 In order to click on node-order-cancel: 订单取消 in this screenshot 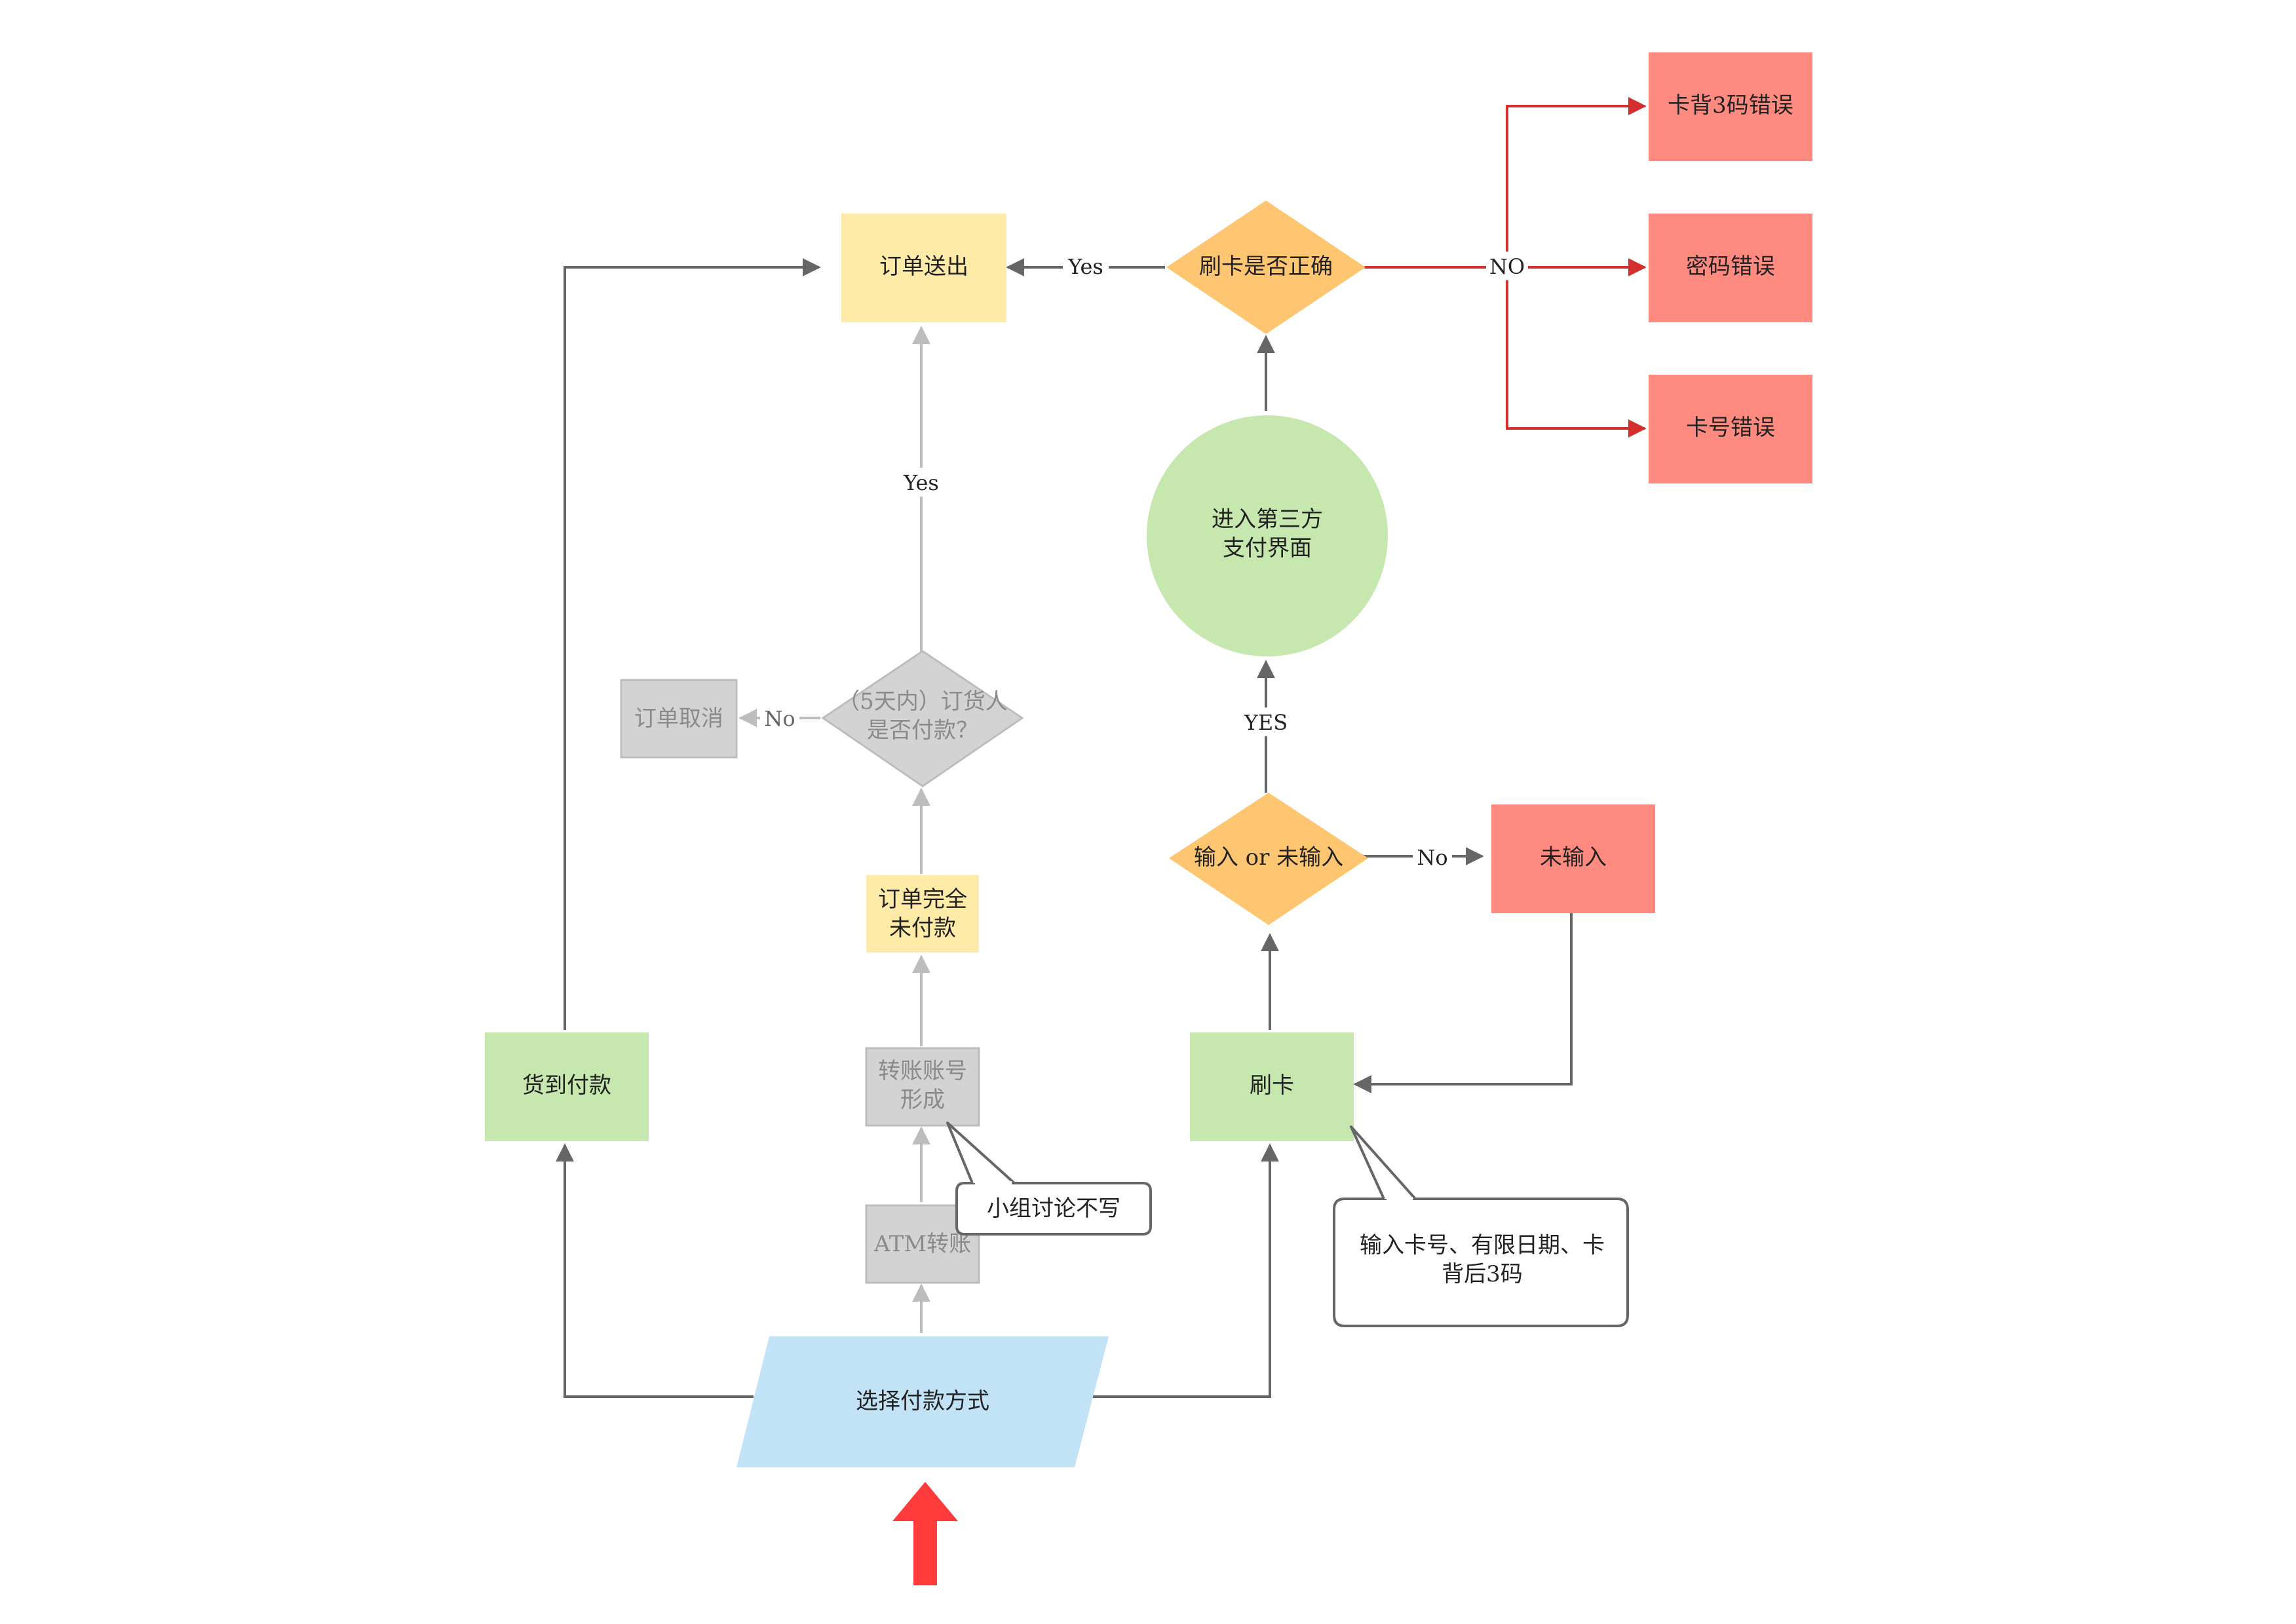, I will do `click(679, 719)`.